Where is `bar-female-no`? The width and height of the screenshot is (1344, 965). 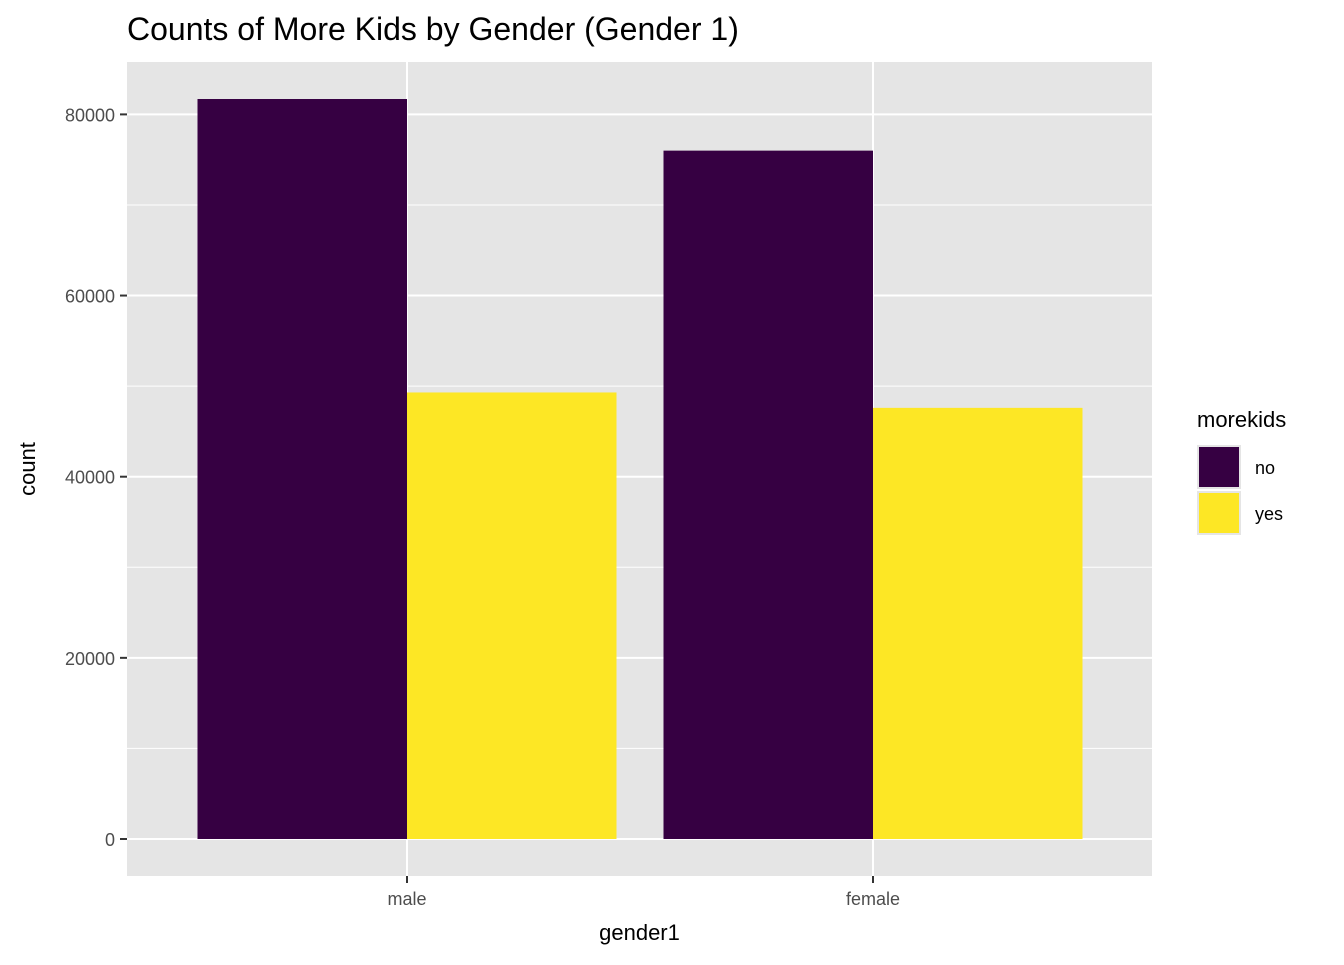 bar-female-no is located at coordinates (768, 494).